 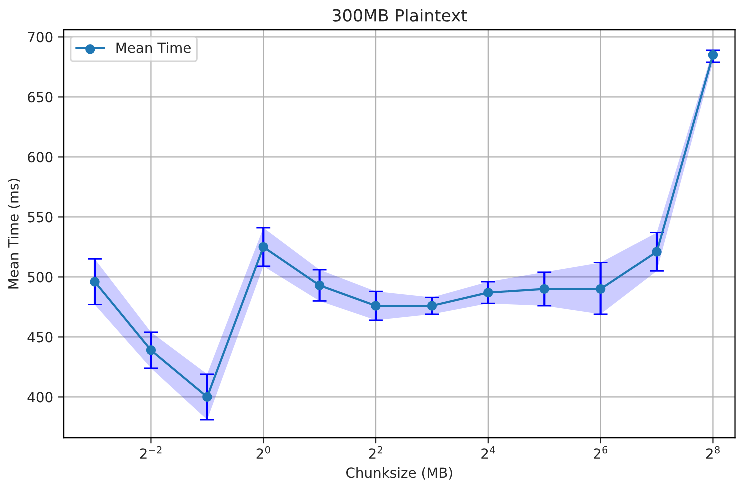 What do you see at coordinates (713, 452) in the screenshot?
I see `x-tick-label: 2$^{8}$` at bounding box center [713, 452].